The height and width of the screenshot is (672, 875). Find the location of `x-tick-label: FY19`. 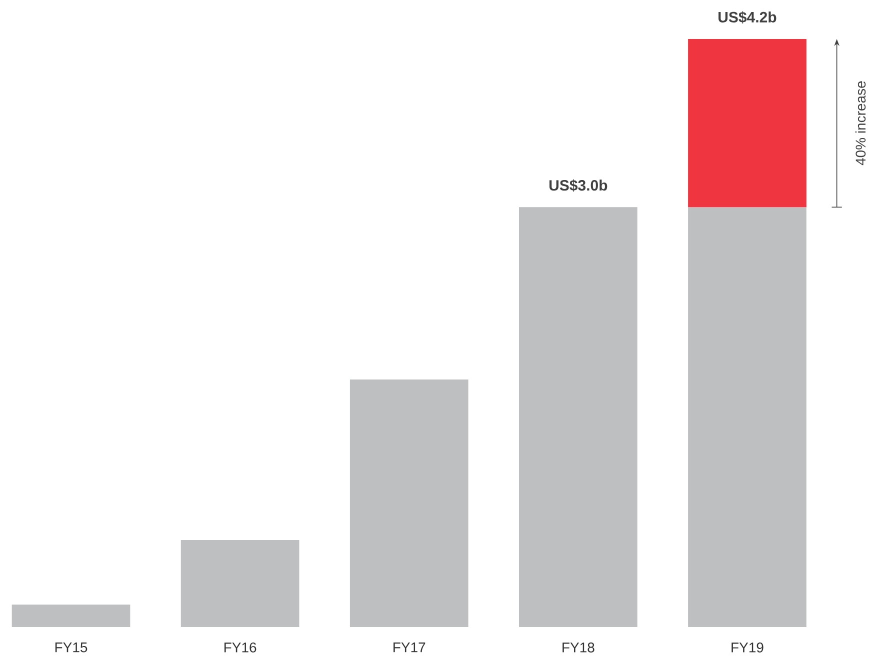

x-tick-label: FY19 is located at coordinates (748, 647).